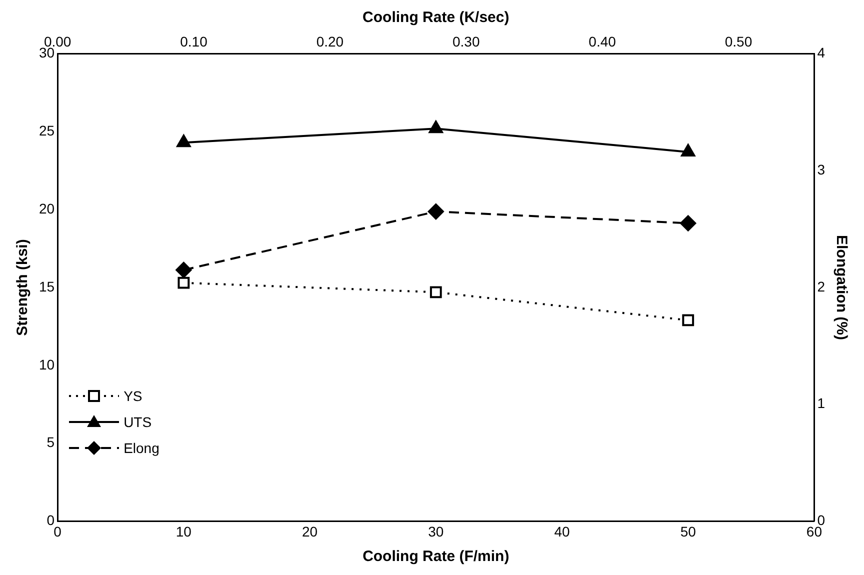  I want to click on x2-tick-label: 0.10, so click(194, 41).